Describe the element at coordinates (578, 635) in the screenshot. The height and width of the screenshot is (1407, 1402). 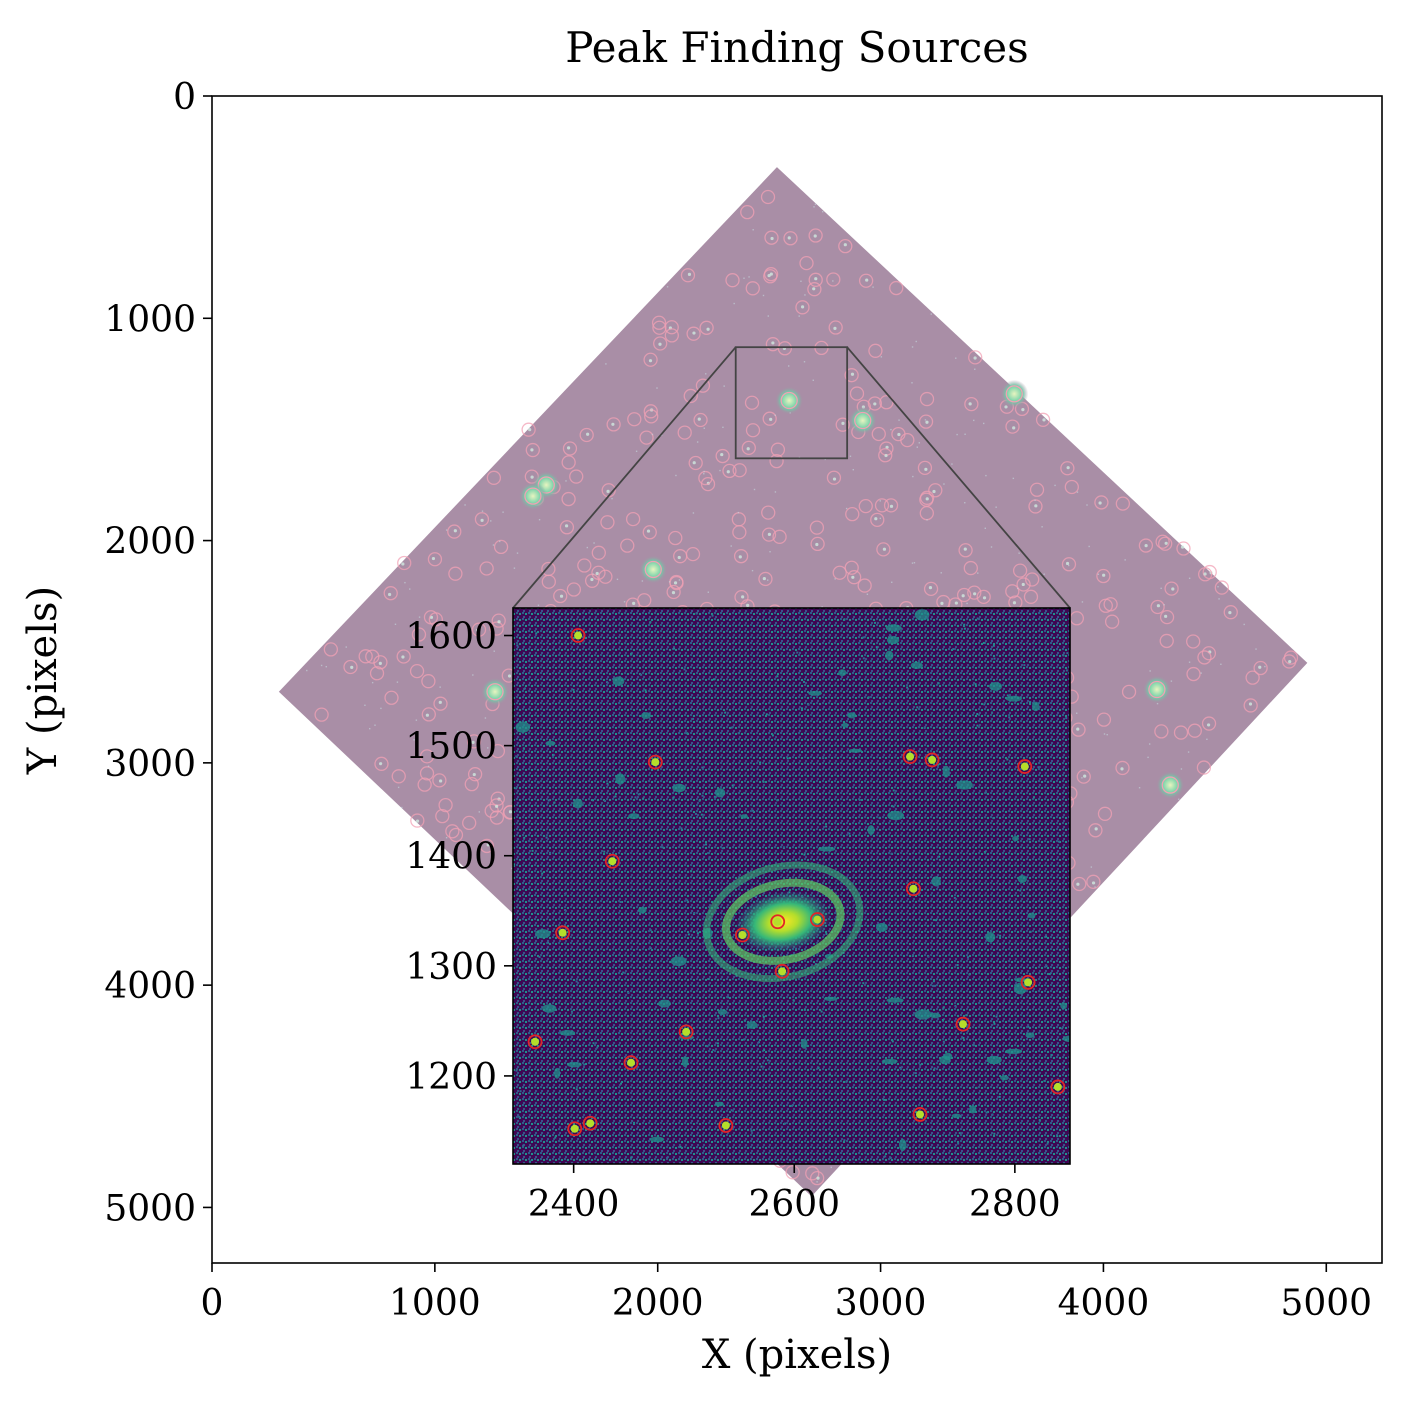
I see `source-core` at that location.